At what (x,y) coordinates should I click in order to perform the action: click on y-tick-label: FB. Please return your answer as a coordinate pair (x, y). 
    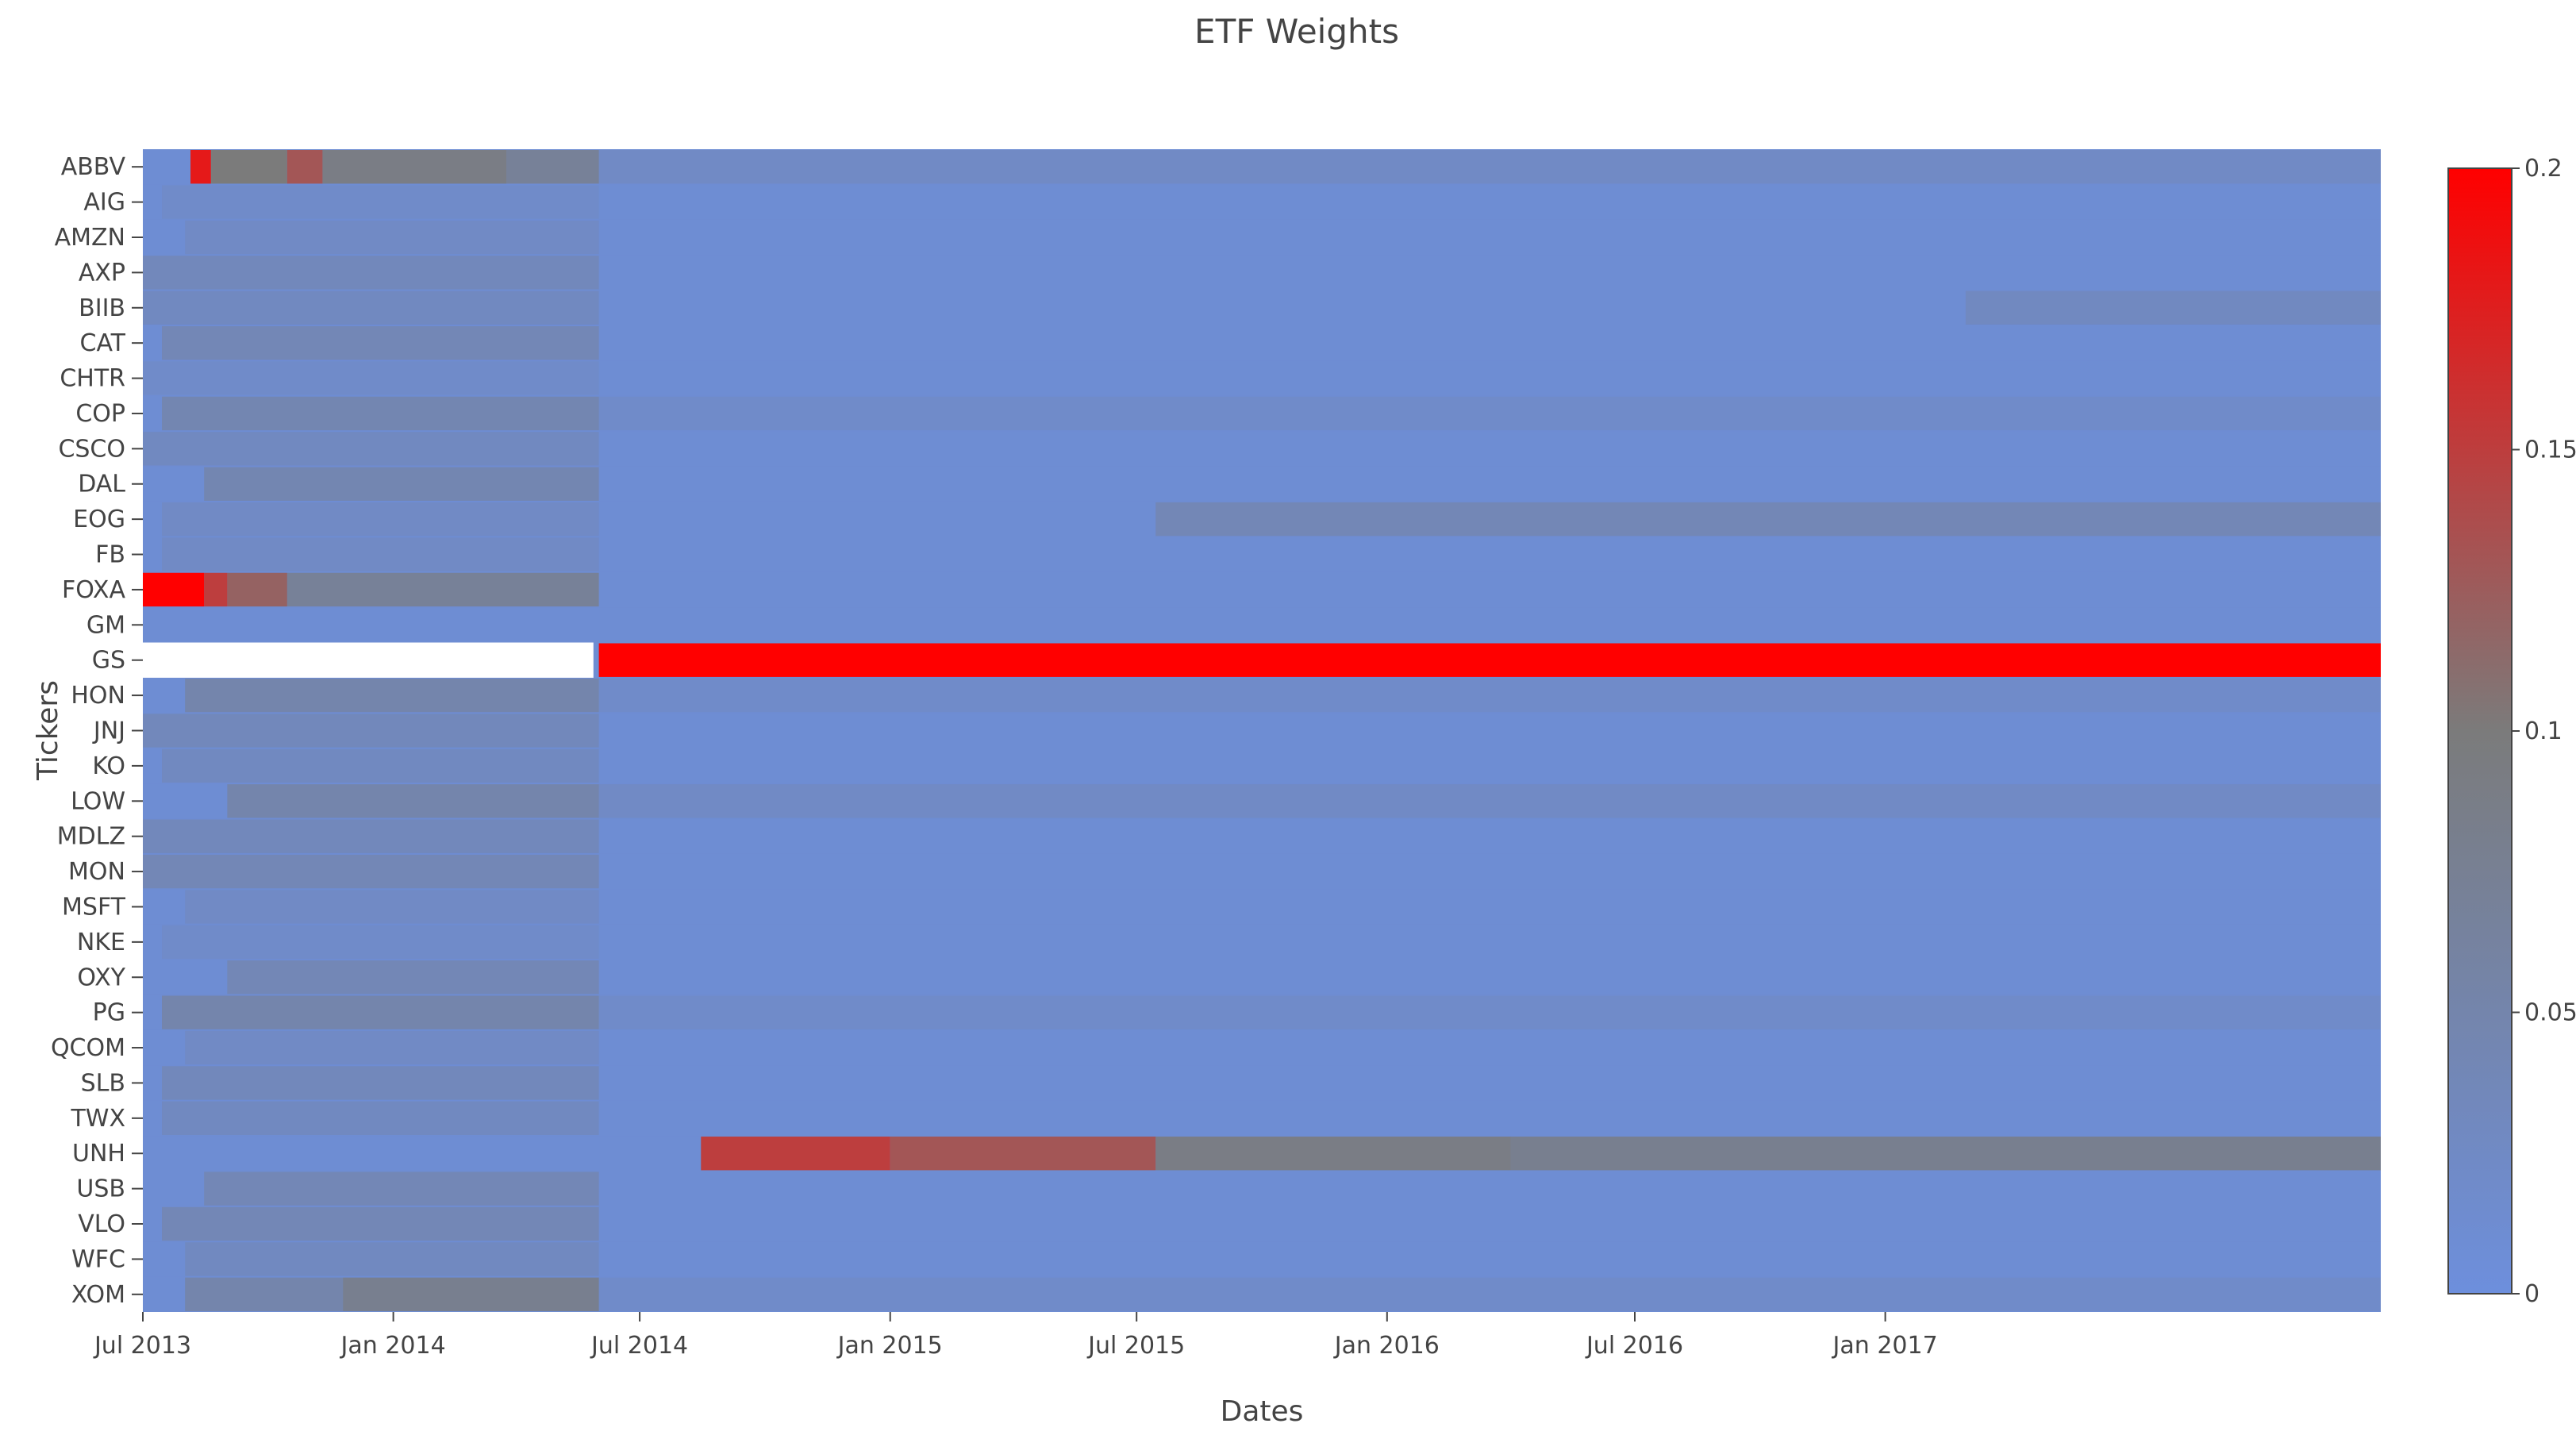
    Looking at the image, I should click on (110, 555).